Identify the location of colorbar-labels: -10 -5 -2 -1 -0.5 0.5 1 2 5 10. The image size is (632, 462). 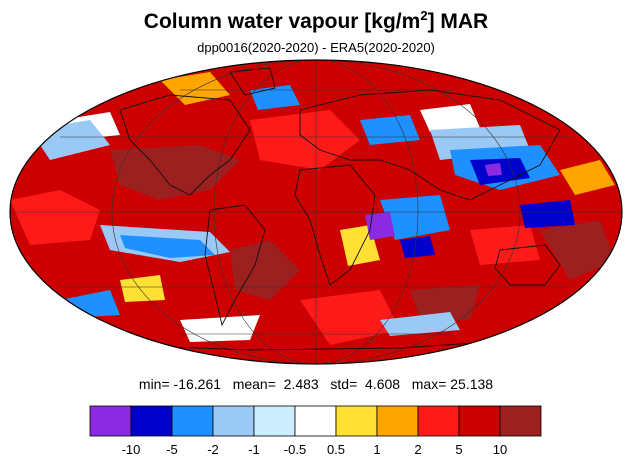
(315, 449).